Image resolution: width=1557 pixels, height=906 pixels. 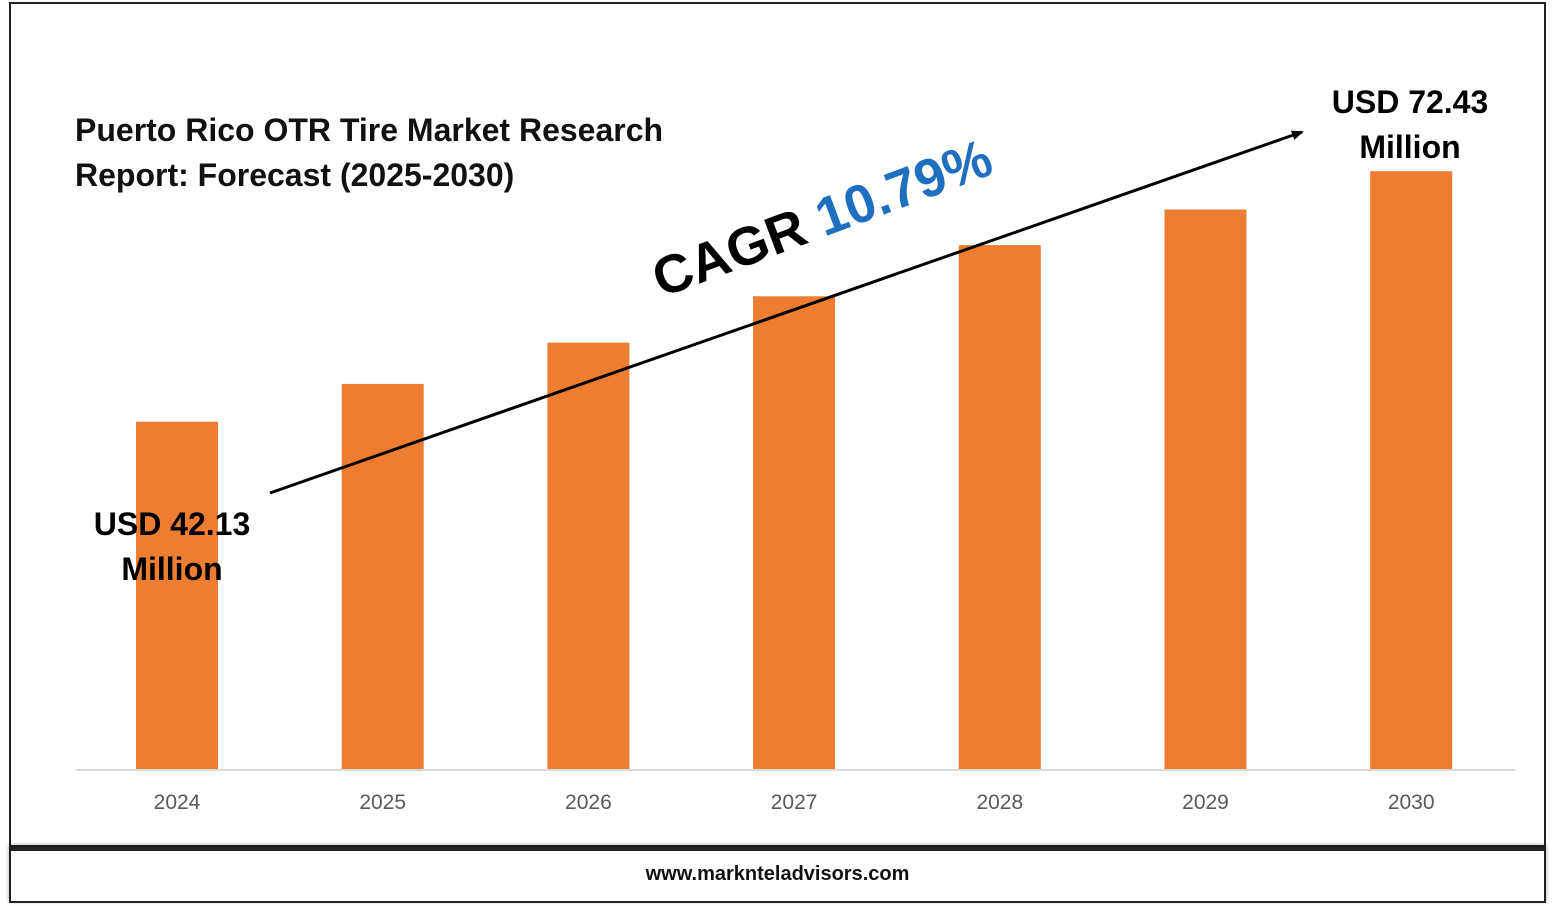 What do you see at coordinates (1410, 125) in the screenshot?
I see `end-value-callout: USD 72.43 Million` at bounding box center [1410, 125].